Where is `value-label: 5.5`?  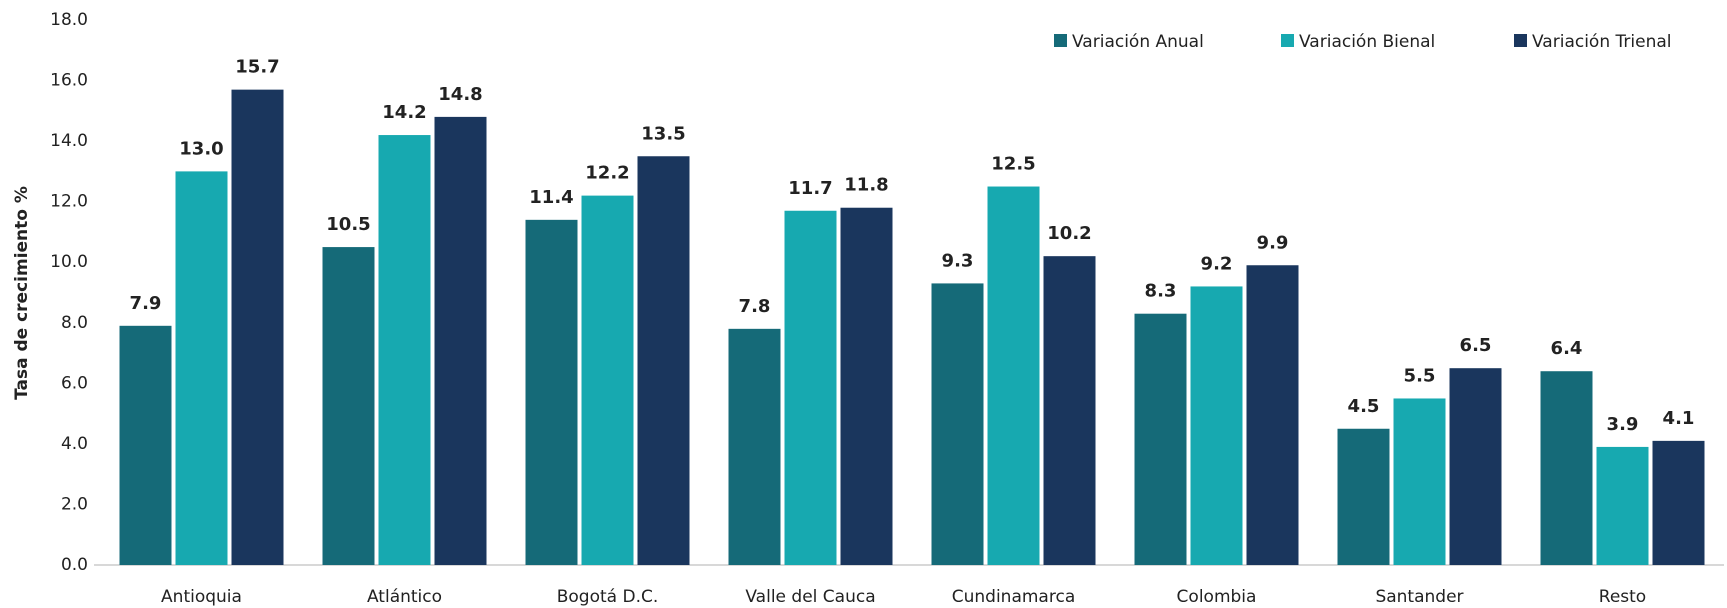 value-label: 5.5 is located at coordinates (1420, 375).